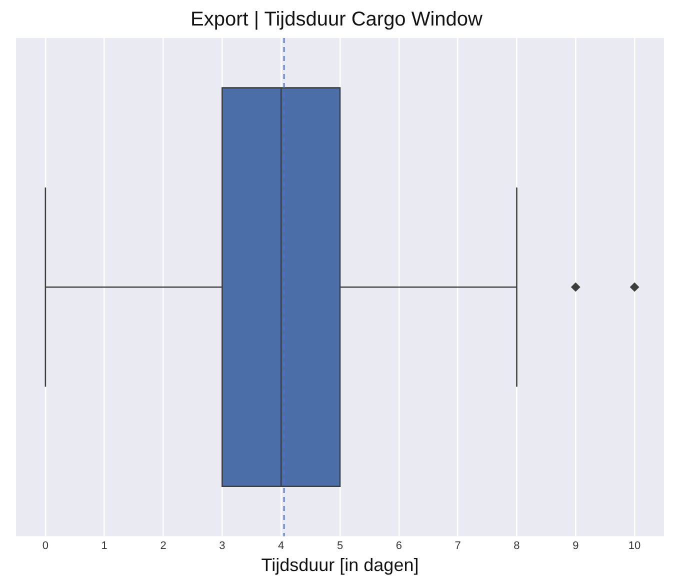 The image size is (677, 585). I want to click on x-tick-label: 8, so click(517, 546).